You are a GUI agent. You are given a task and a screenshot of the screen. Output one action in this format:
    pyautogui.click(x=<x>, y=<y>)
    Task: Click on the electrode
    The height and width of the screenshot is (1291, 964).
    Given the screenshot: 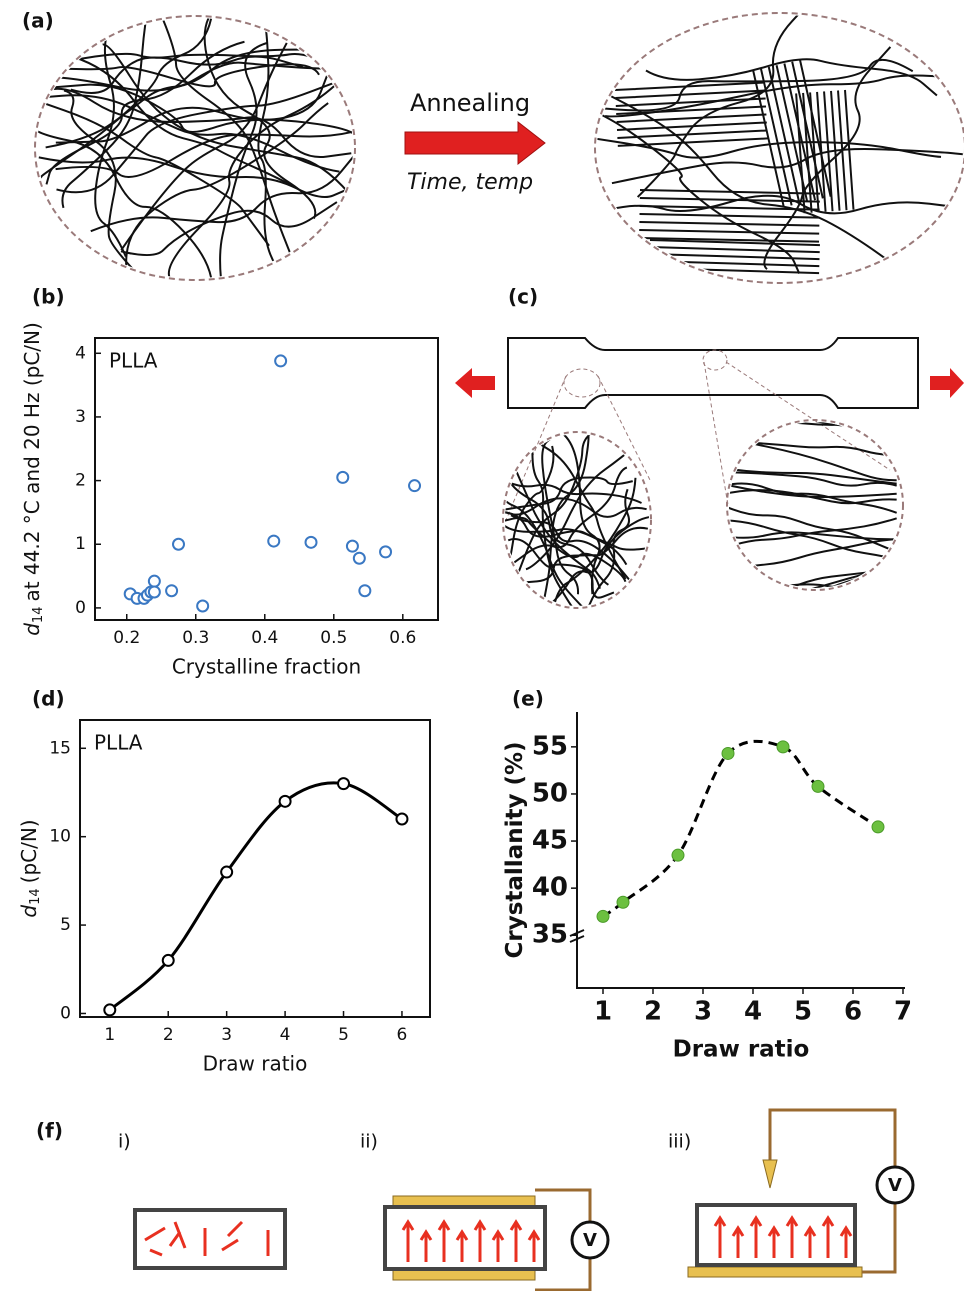 What is the action you would take?
    pyautogui.click(x=464, y=1201)
    